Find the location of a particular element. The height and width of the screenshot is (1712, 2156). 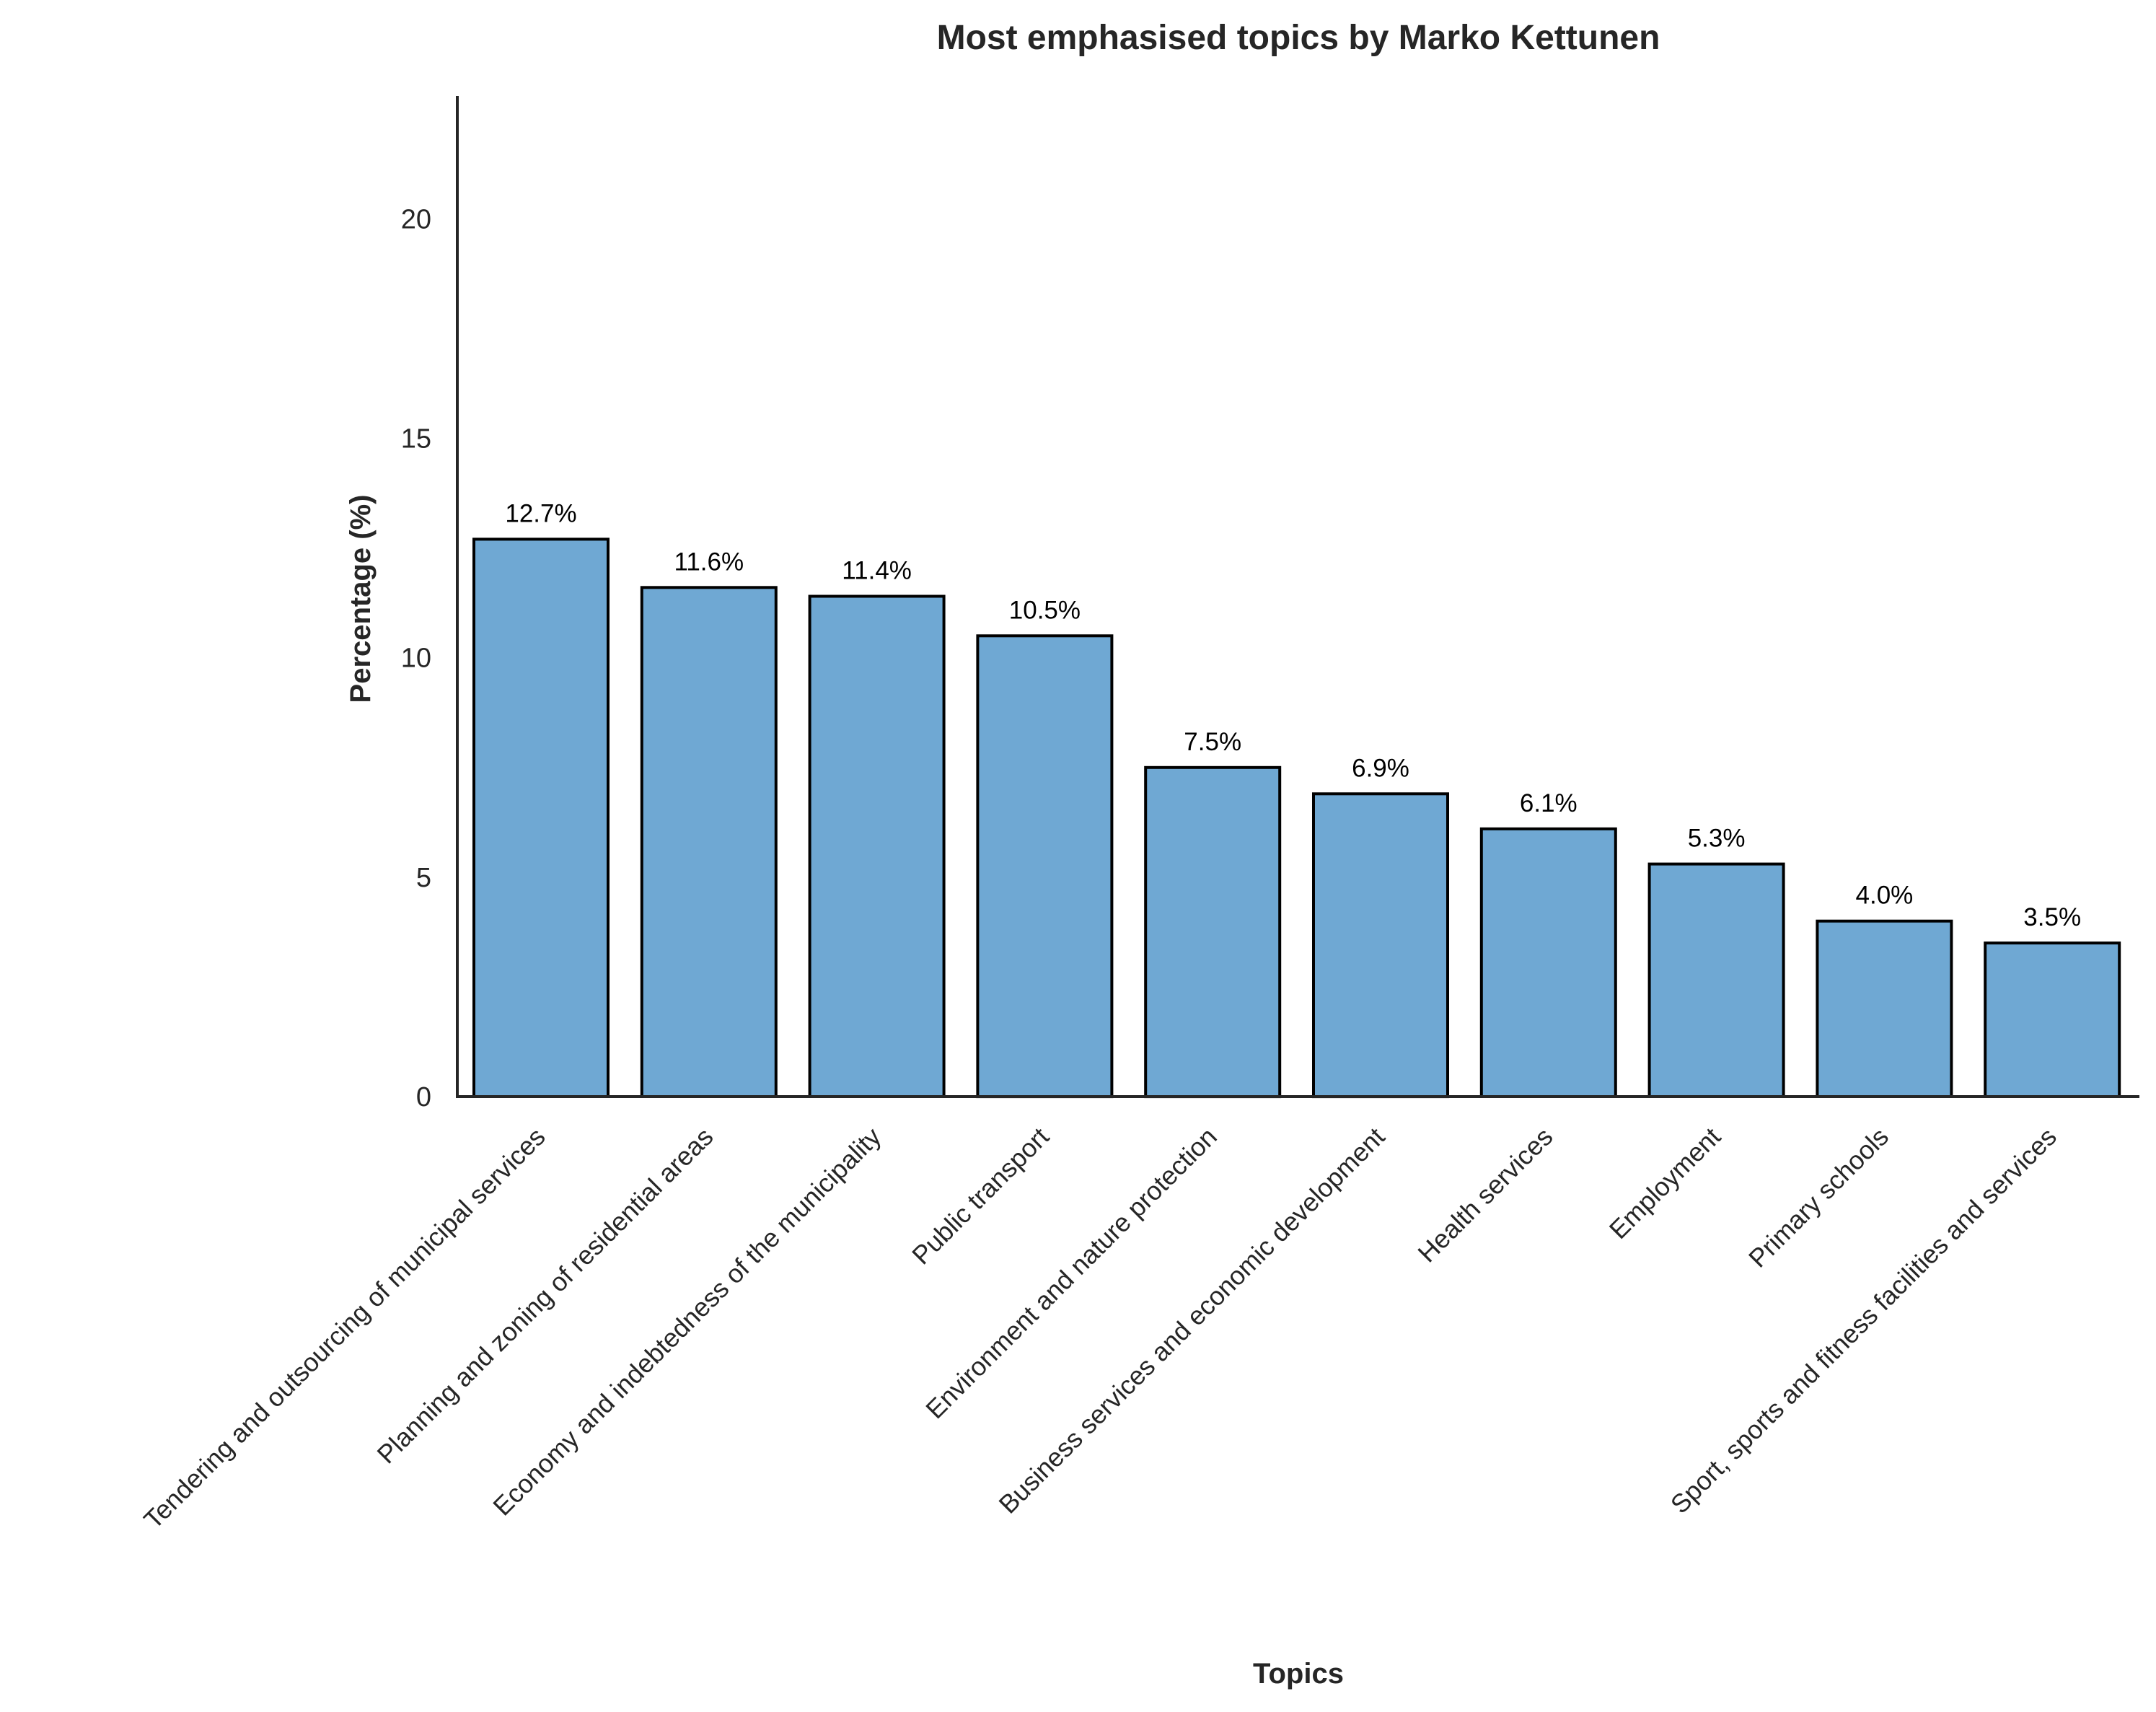

y-axis-label: Percentage (%) is located at coordinates (361, 599).